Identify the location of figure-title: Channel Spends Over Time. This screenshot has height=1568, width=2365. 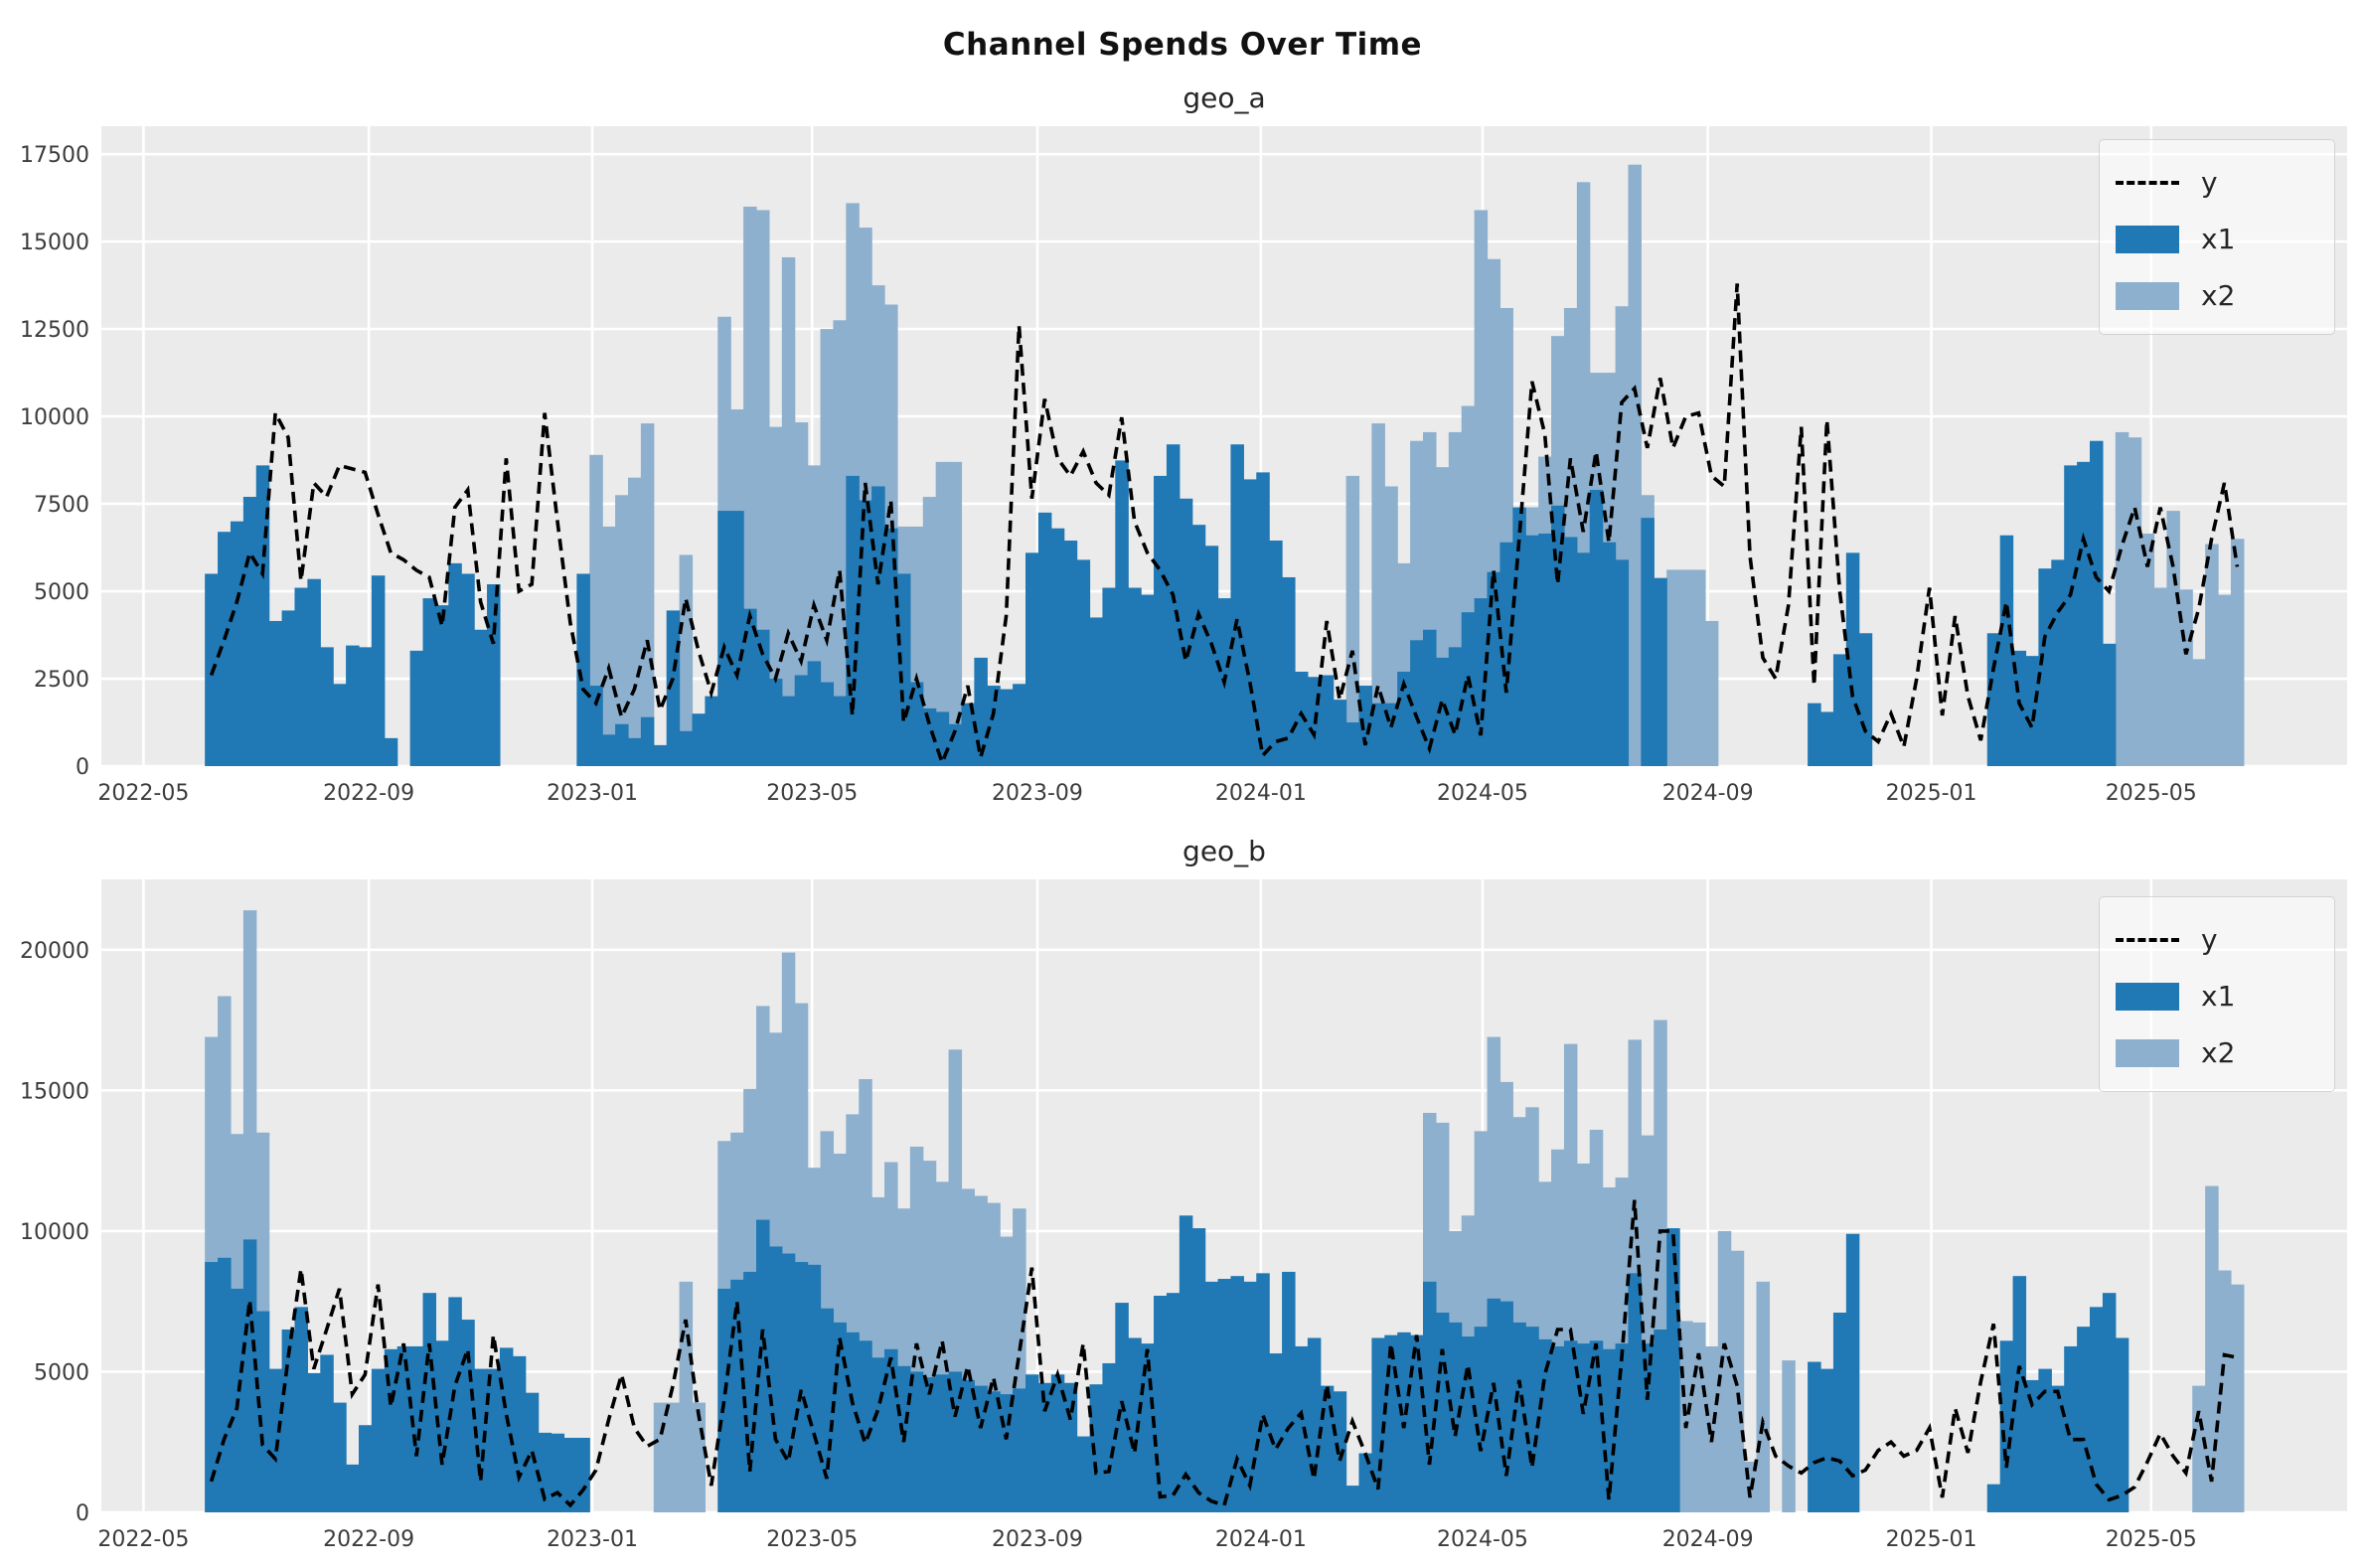
(1182, 45).